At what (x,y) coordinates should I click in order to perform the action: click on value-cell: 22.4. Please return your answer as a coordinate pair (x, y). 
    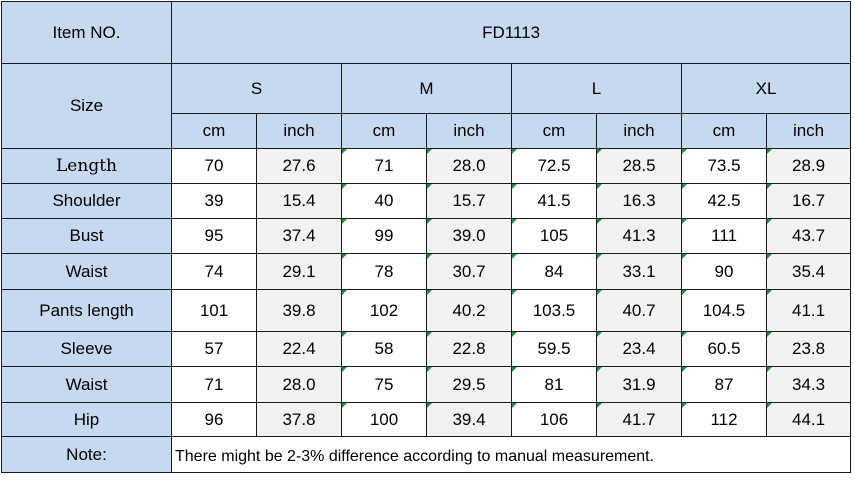
    Looking at the image, I should click on (299, 349).